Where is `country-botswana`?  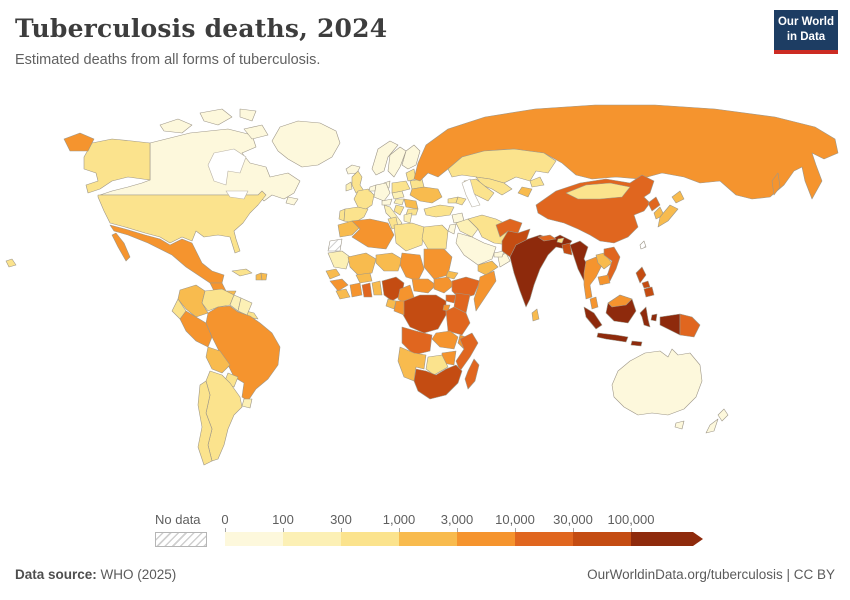 country-botswana is located at coordinates (437, 365).